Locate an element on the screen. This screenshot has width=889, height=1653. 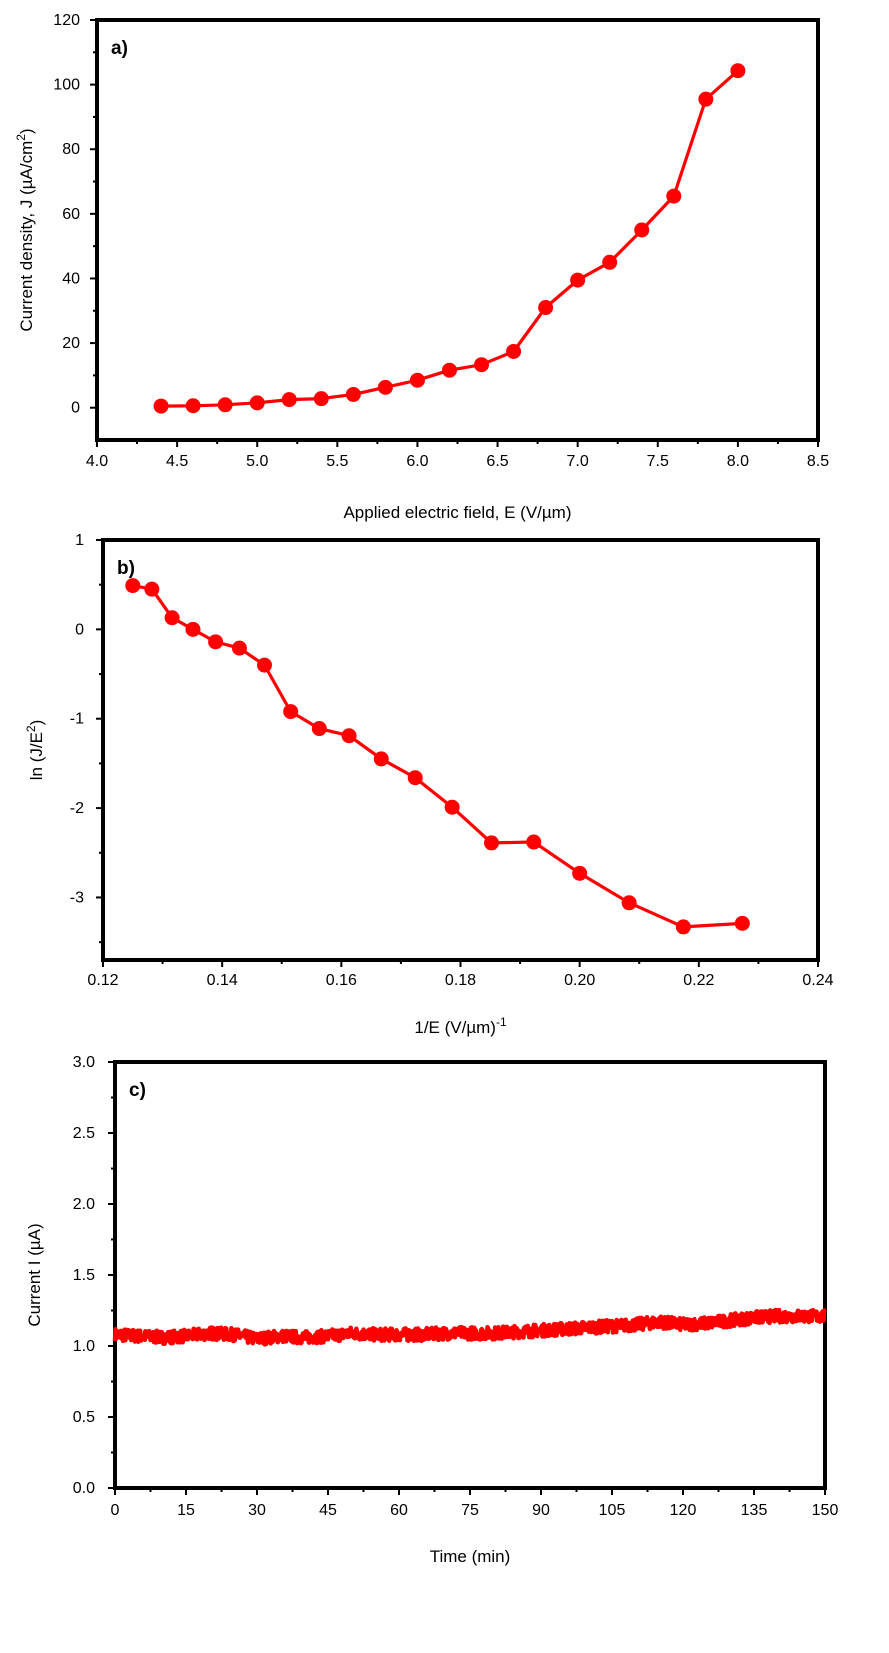
x-tick-label: 7.5 is located at coordinates (658, 461).